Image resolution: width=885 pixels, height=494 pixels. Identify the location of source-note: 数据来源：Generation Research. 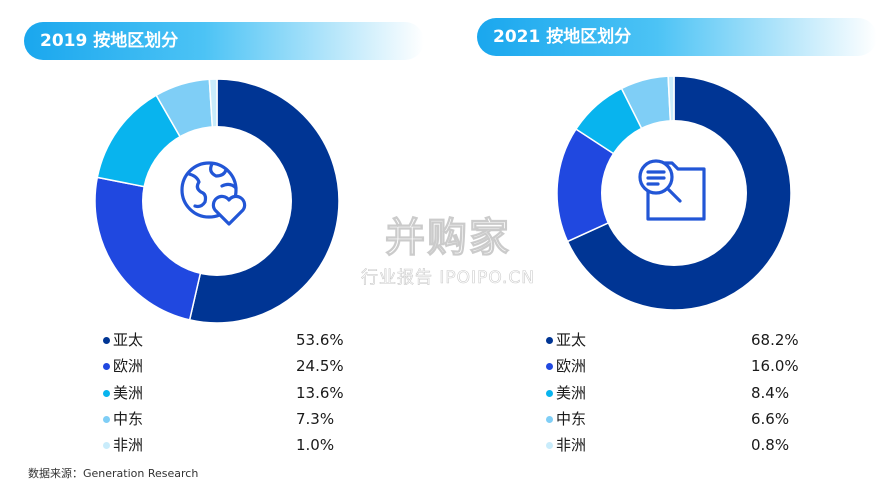
(113, 473).